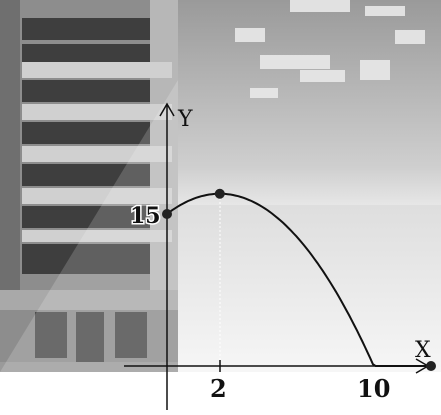  Describe the element at coordinates (219, 193) in the screenshot. I see `point-vertex` at that location.